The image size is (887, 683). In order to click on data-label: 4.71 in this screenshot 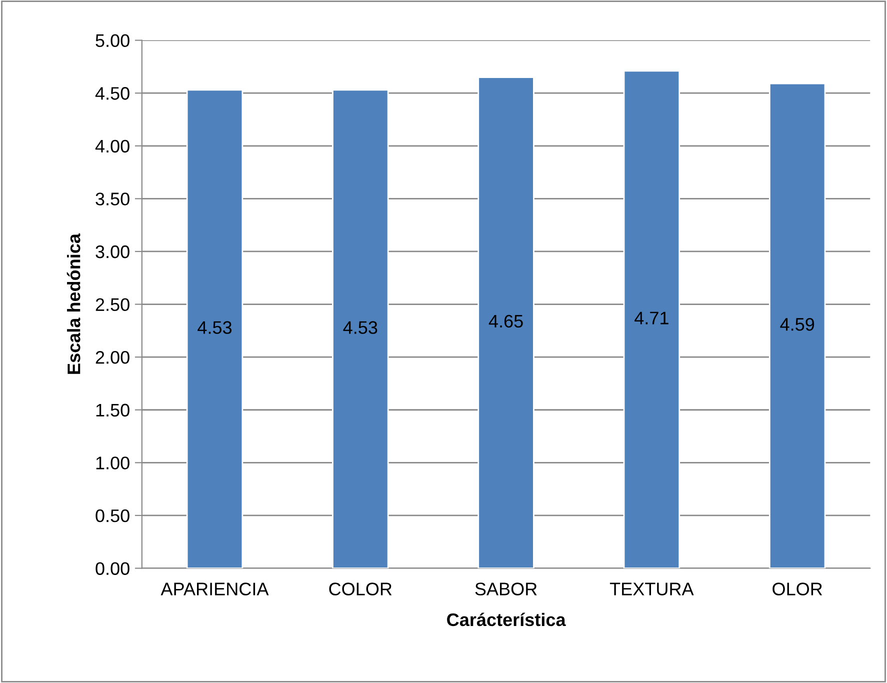, I will do `click(651, 318)`.